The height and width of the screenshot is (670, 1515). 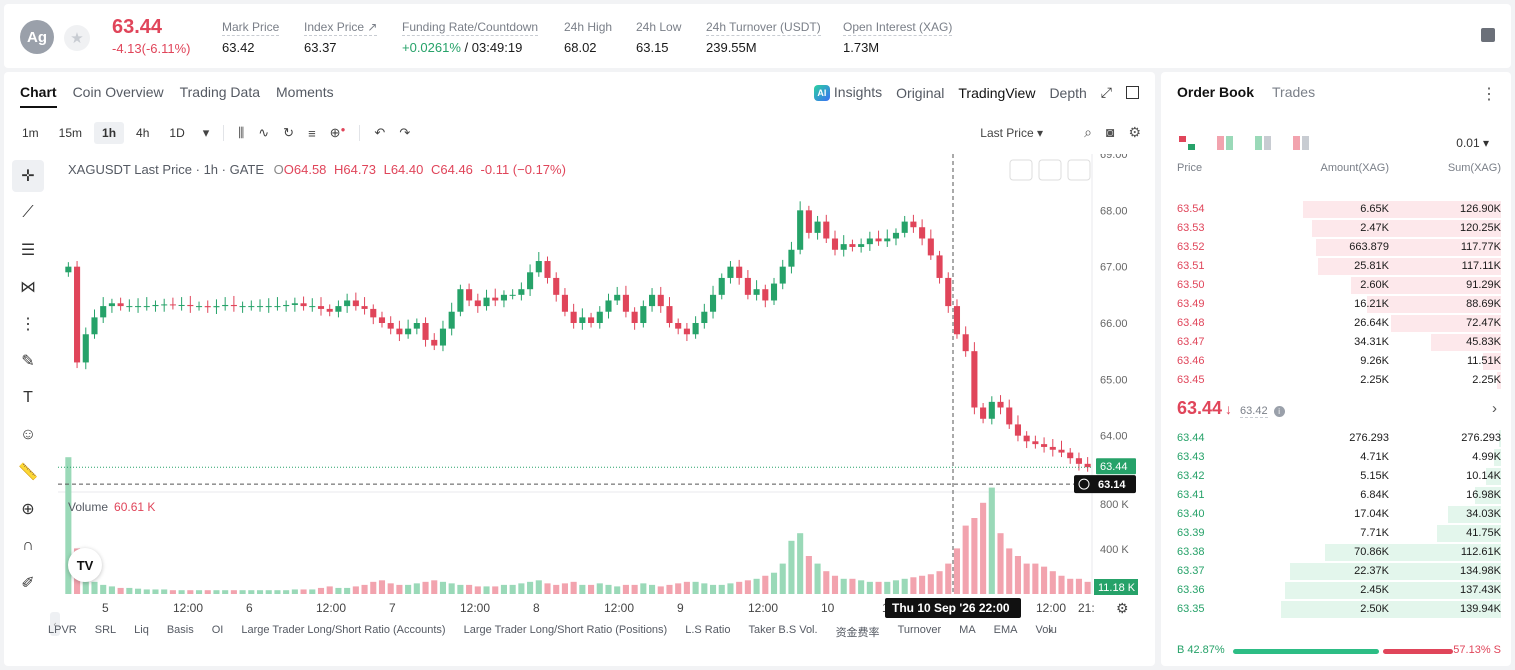 I want to click on undo-icon: ↶, so click(x=380, y=132).